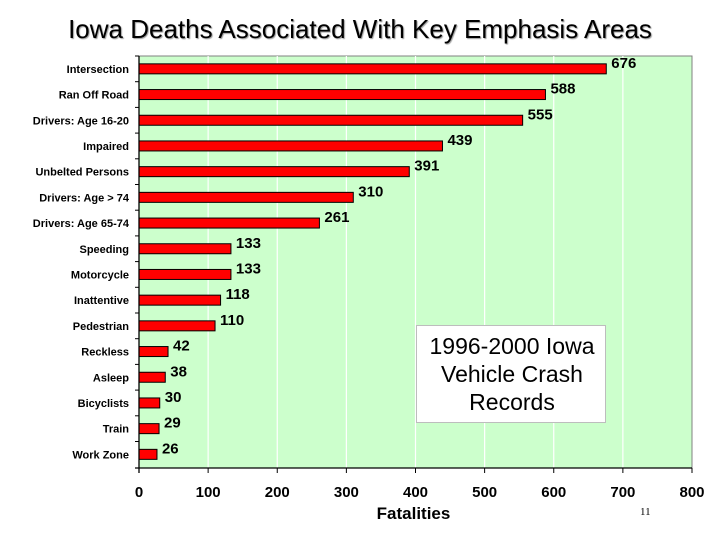  What do you see at coordinates (208, 492) in the screenshot?
I see `x-tick-label: 100` at bounding box center [208, 492].